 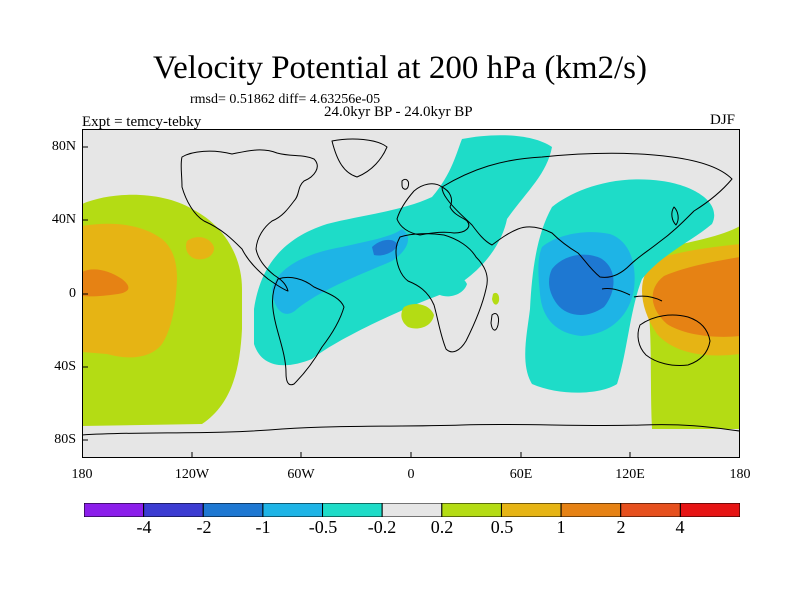 I want to click on experiment-label: Expt = temcy-tebky, so click(x=142, y=122).